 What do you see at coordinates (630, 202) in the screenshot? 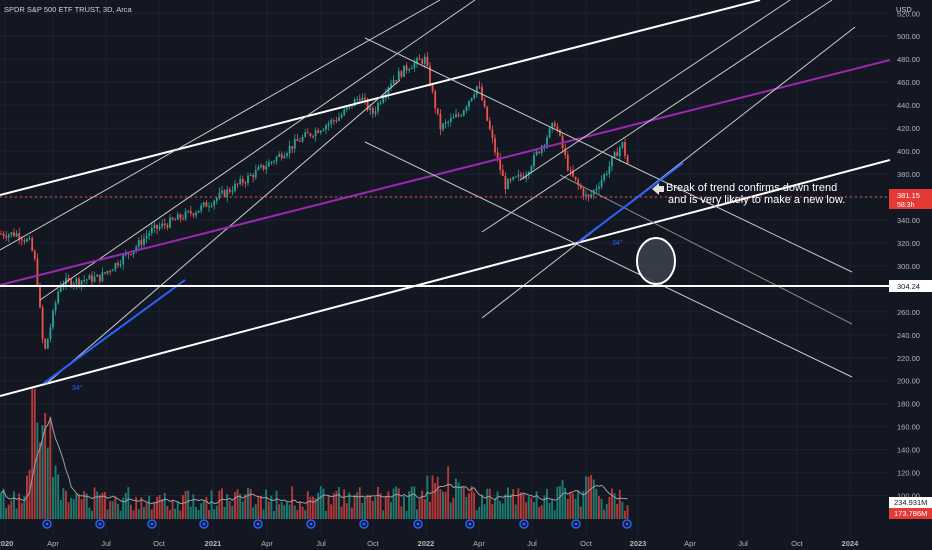
I see `blue-trendline-right` at bounding box center [630, 202].